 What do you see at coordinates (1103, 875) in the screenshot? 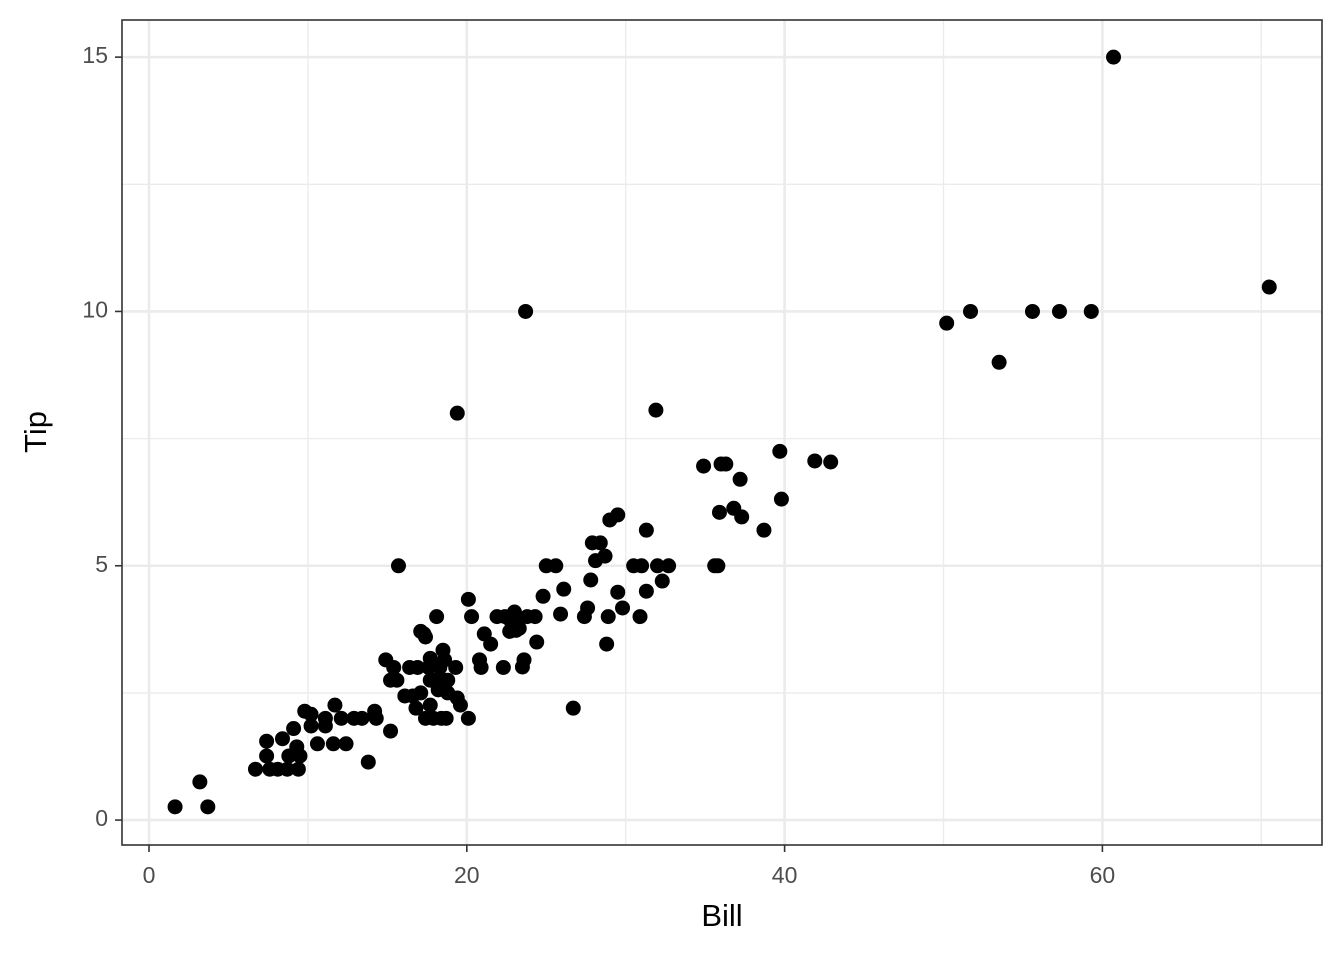
I see `x-tick-label: 60` at bounding box center [1103, 875].